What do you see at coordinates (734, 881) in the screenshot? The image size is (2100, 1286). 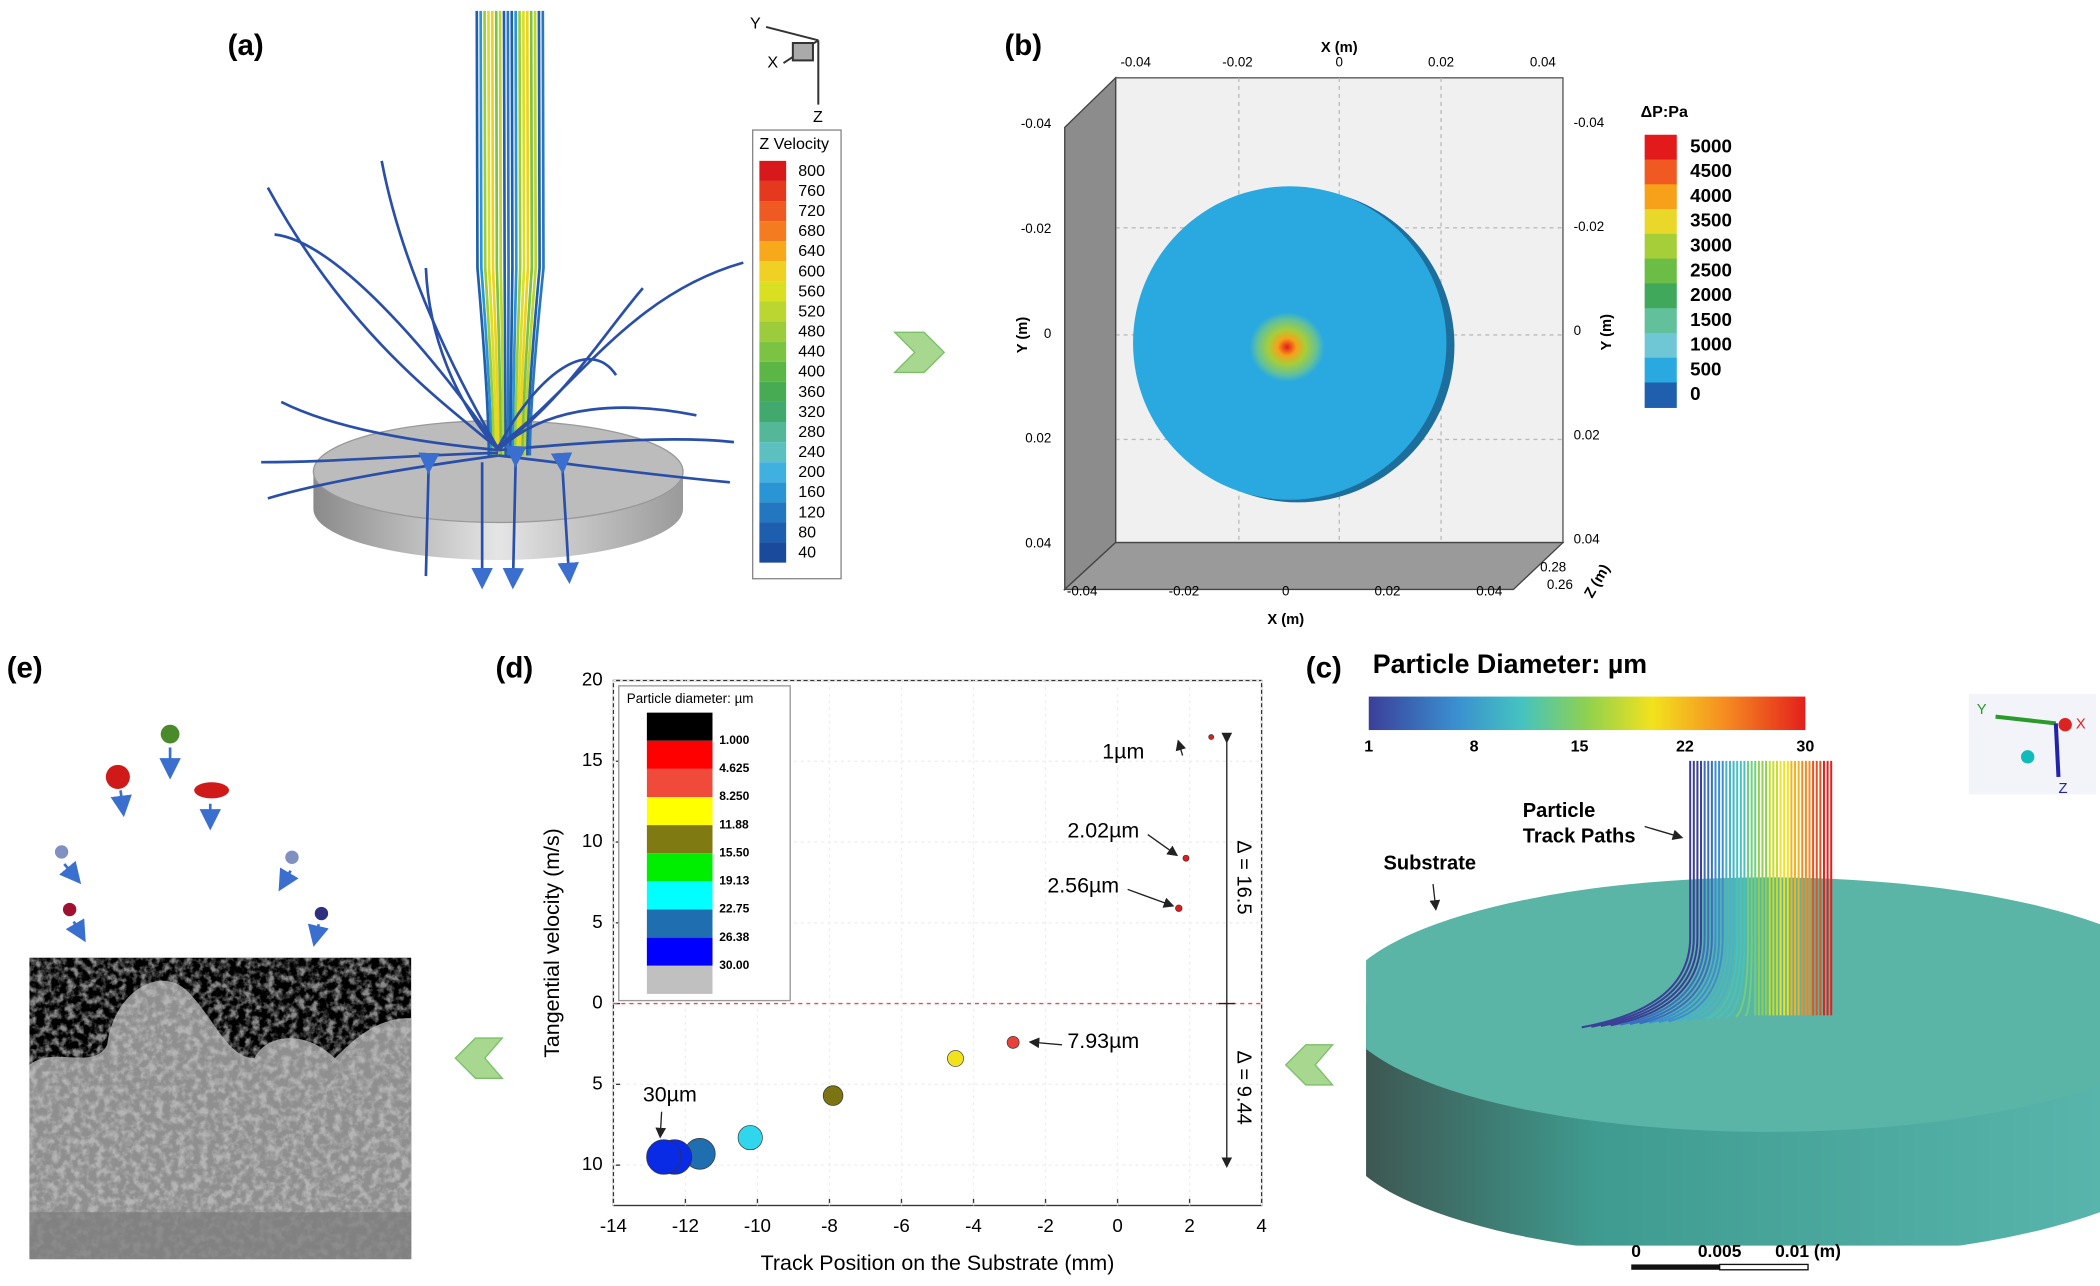 I see `legend-label: 19.13` at bounding box center [734, 881].